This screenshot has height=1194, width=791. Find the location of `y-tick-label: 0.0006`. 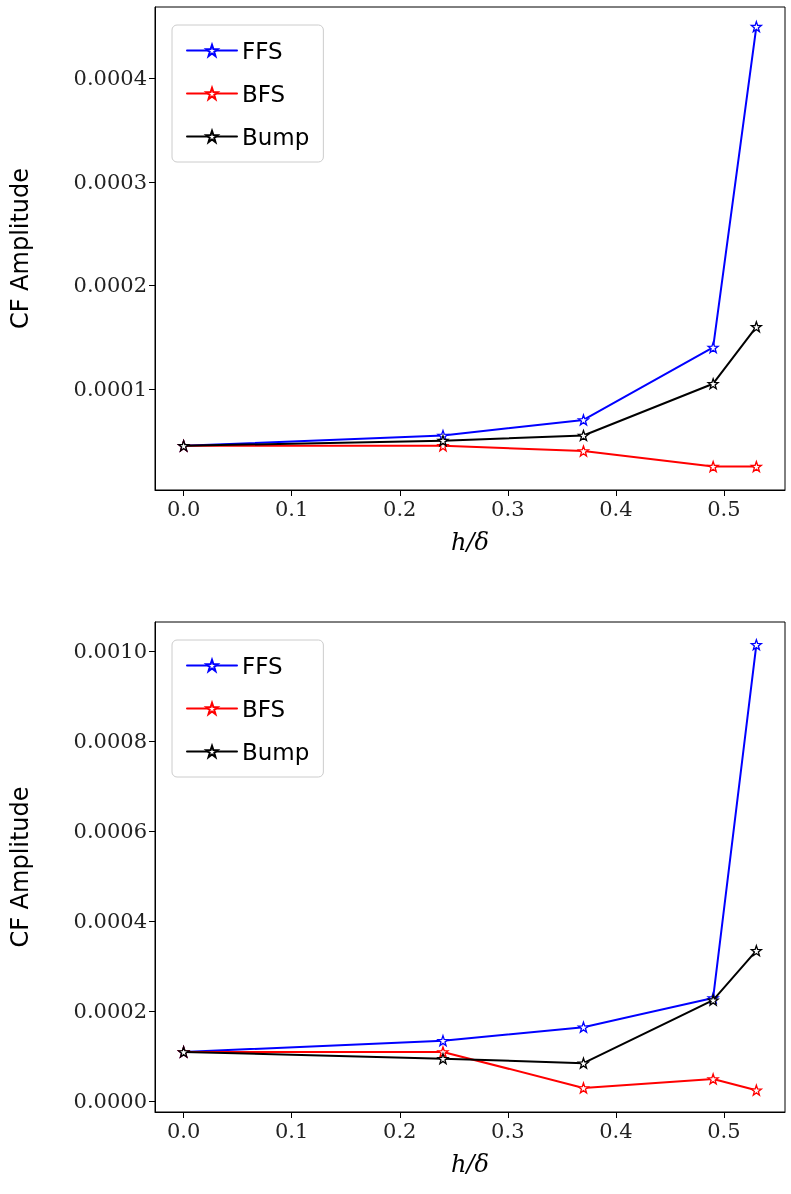

y-tick-label: 0.0006 is located at coordinates (110, 831).